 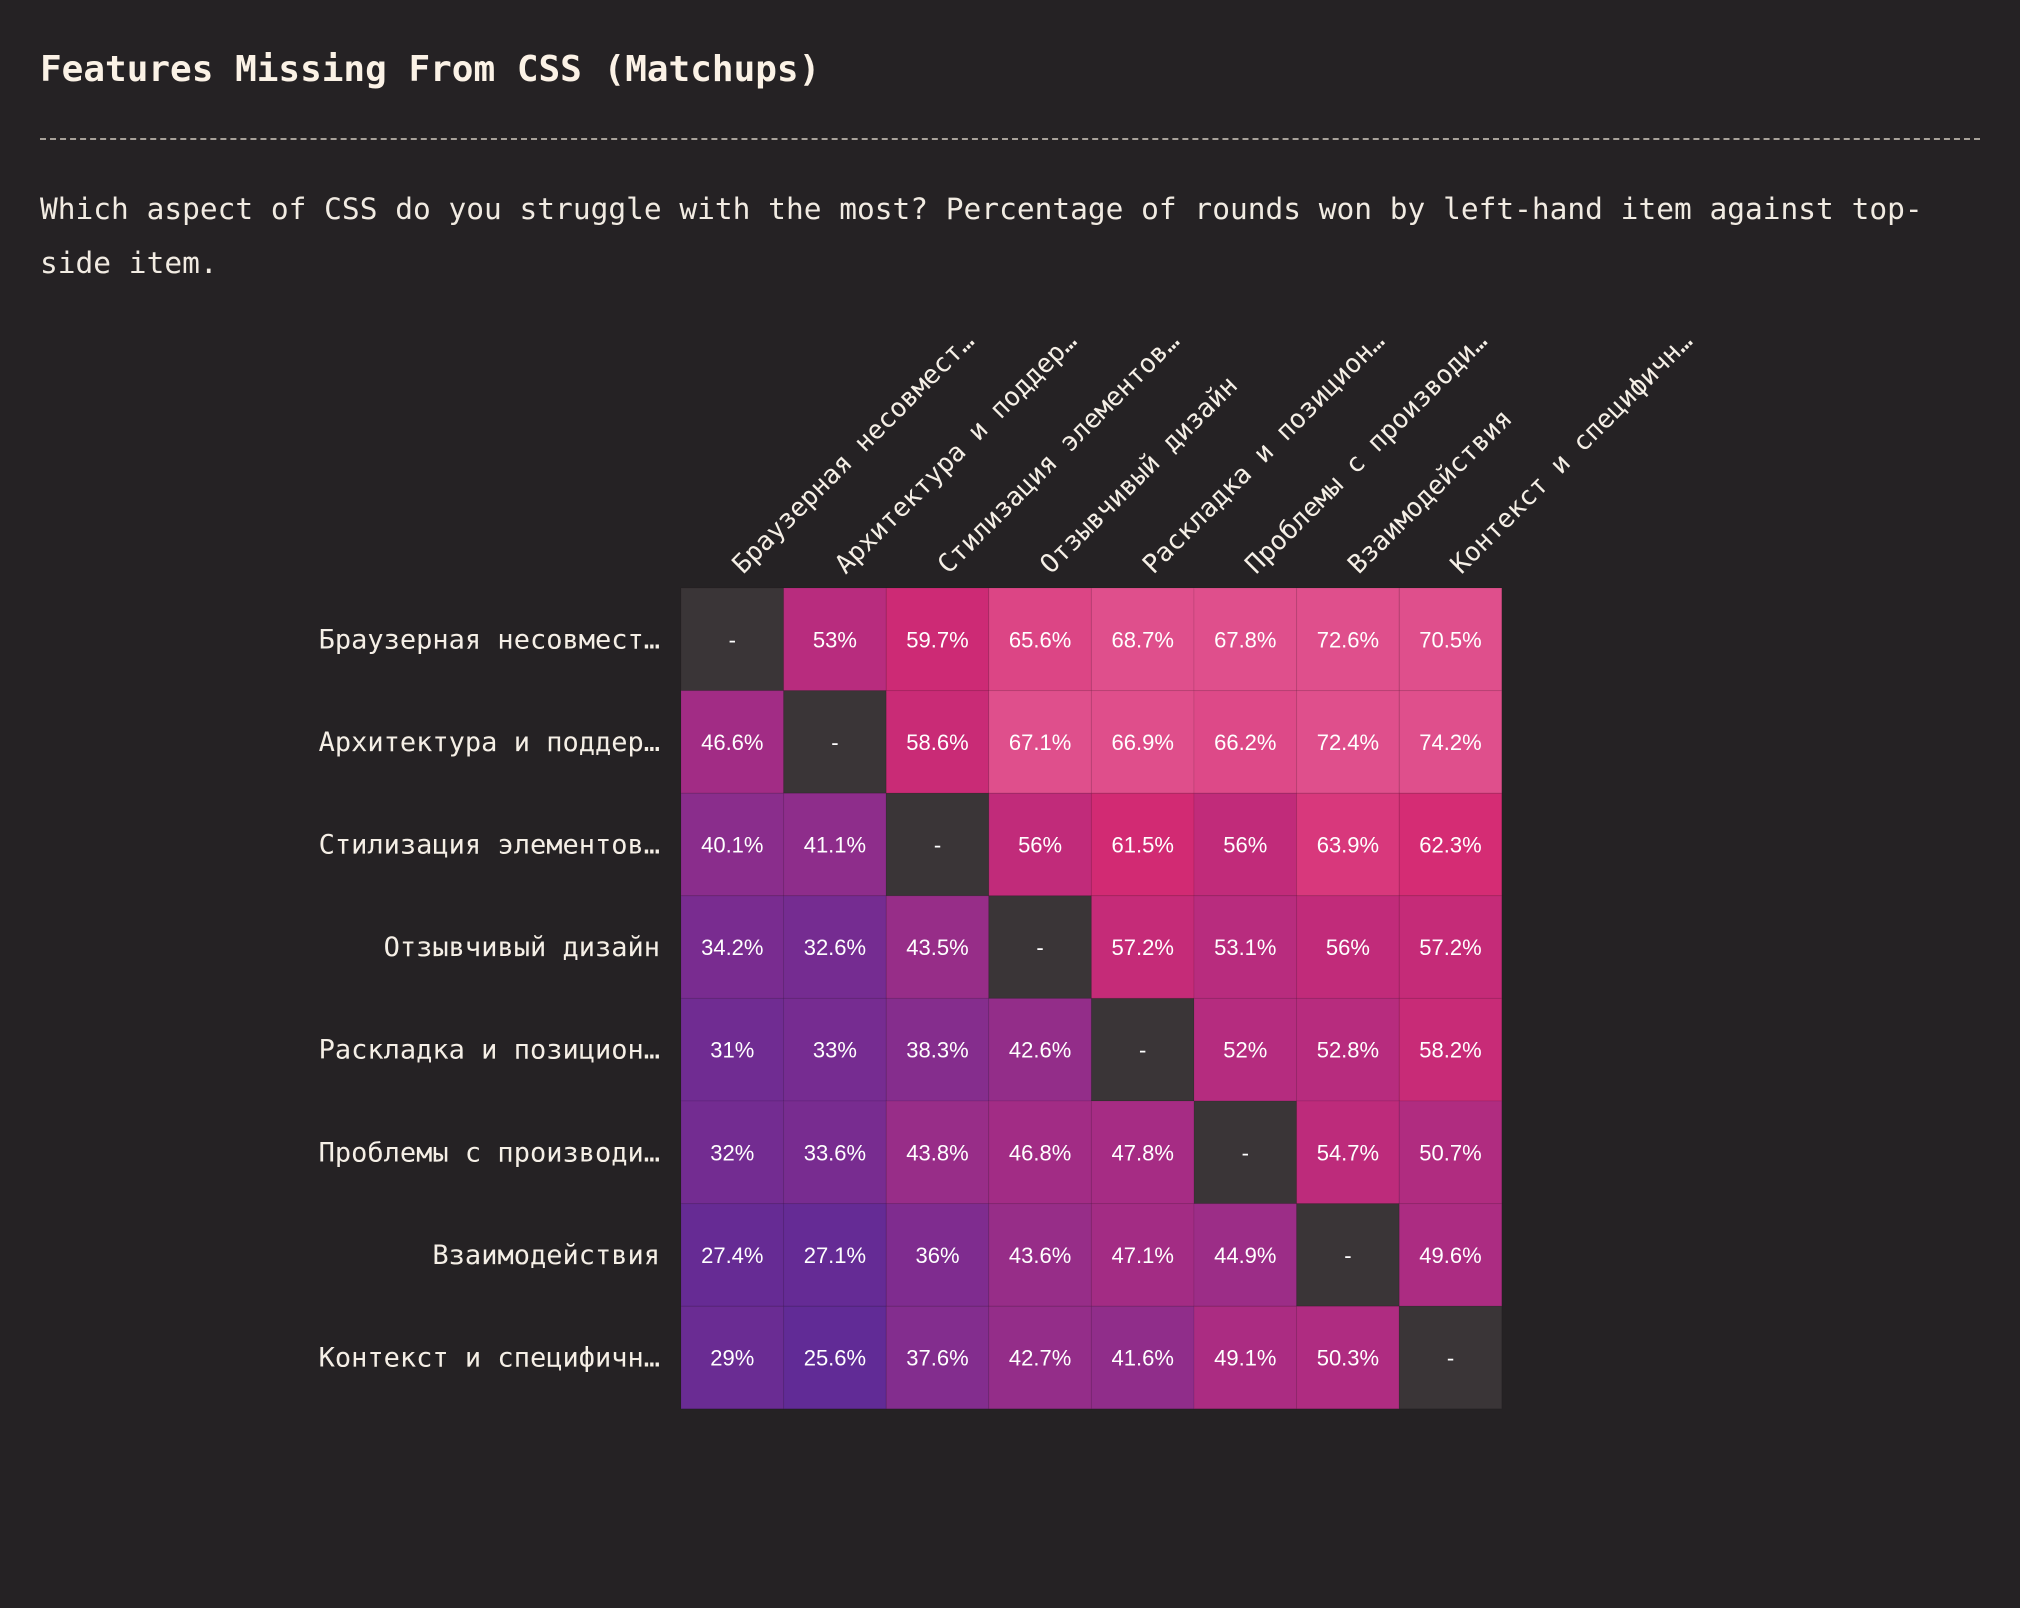 I want to click on cell-value-label: 32.6%, so click(x=835, y=947).